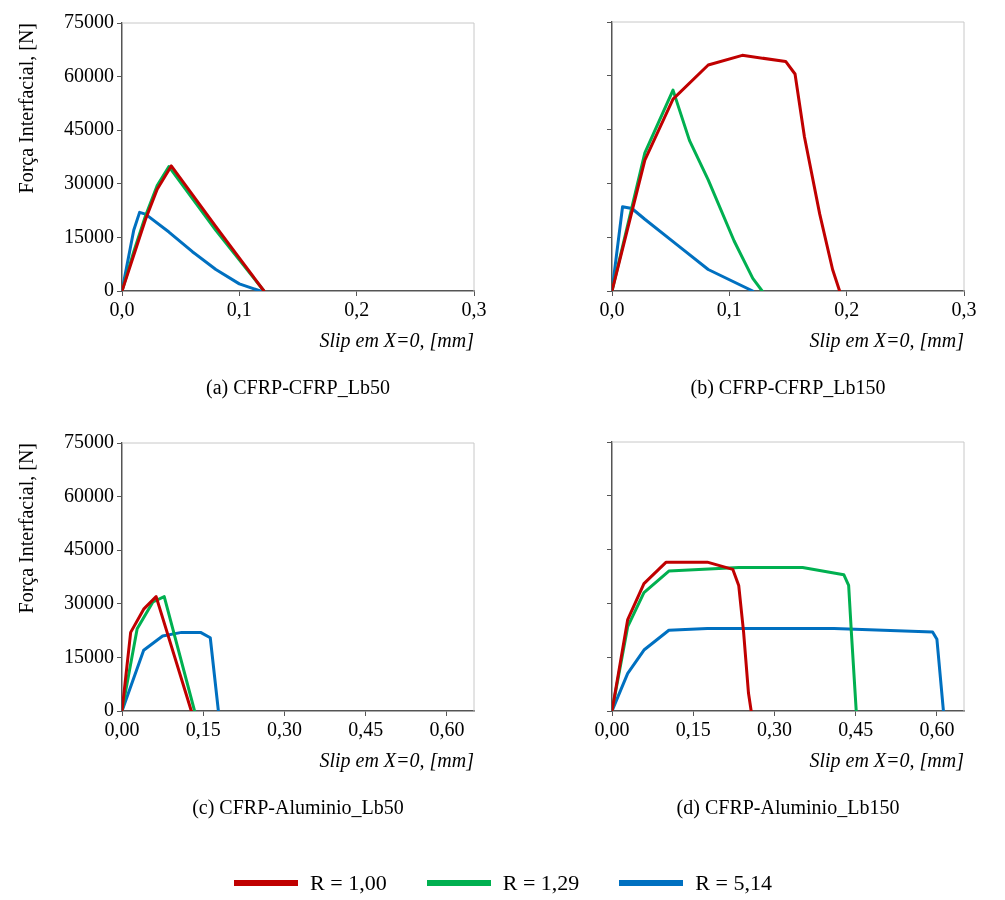  I want to click on legend-label: R = 1,29, so click(541, 883).